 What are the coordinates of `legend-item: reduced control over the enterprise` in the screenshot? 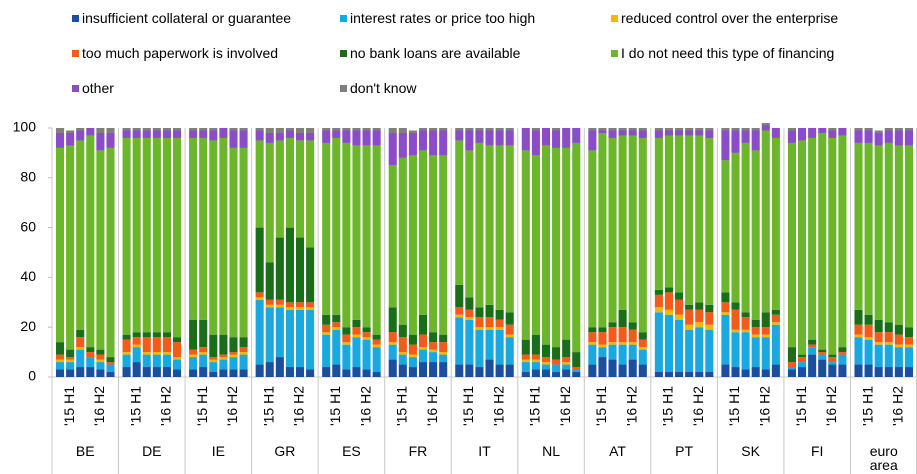 It's located at (724, 18).